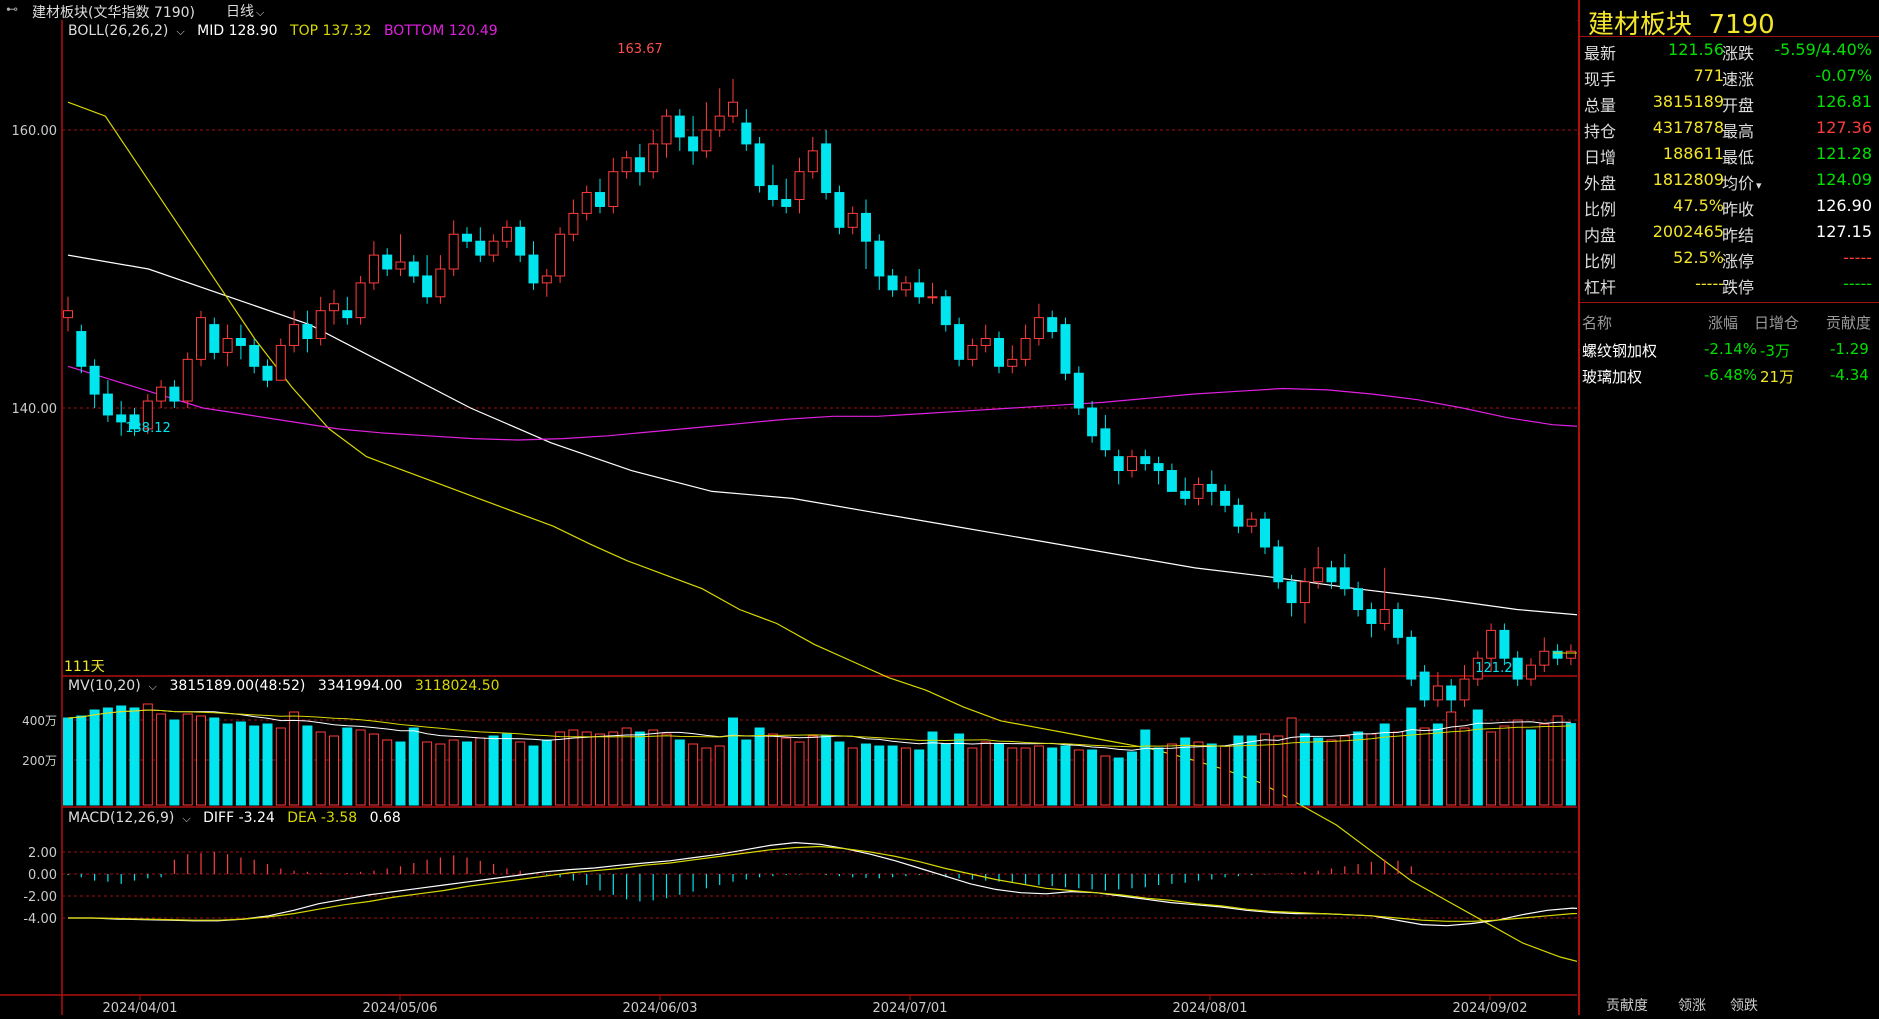 This screenshot has height=1019, width=1879. I want to click on panel-tabs: 贡献度 领涨 领跌, so click(1729, 1004).